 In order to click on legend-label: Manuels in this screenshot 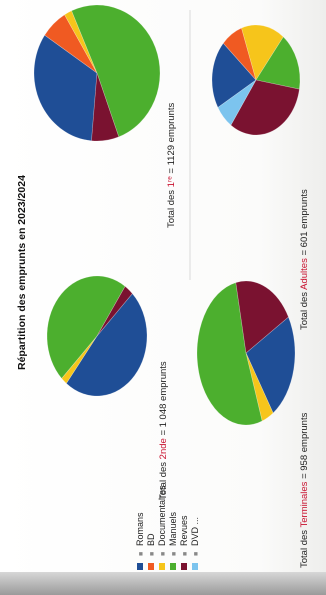, I will do `click(173, 528)`.